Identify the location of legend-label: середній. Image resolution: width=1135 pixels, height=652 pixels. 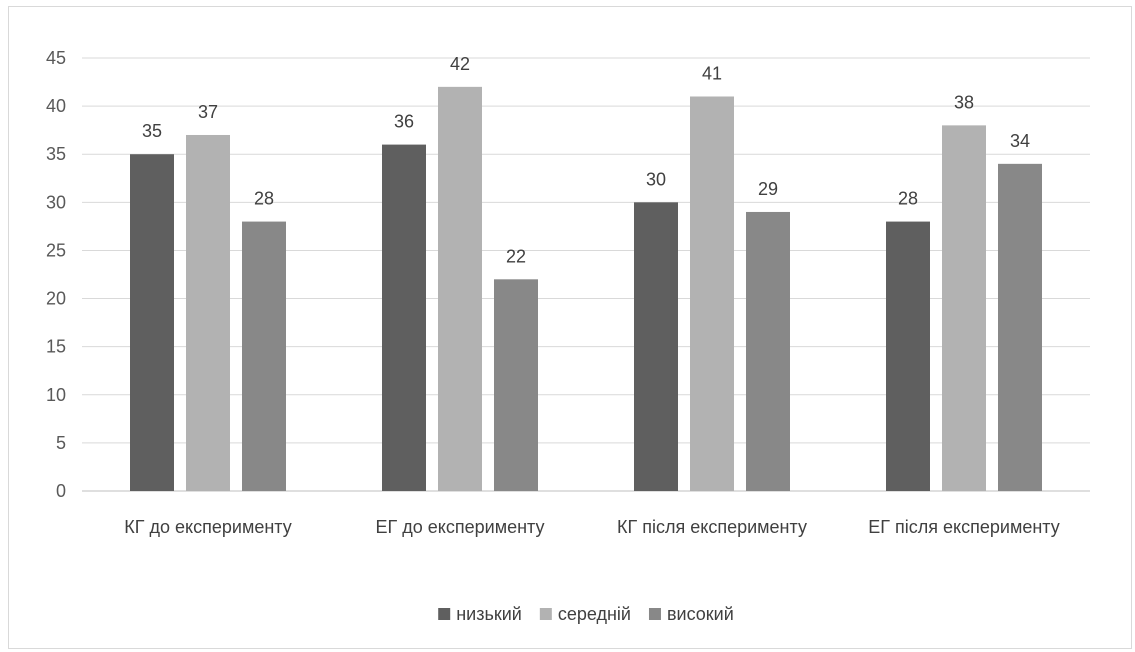
(594, 614).